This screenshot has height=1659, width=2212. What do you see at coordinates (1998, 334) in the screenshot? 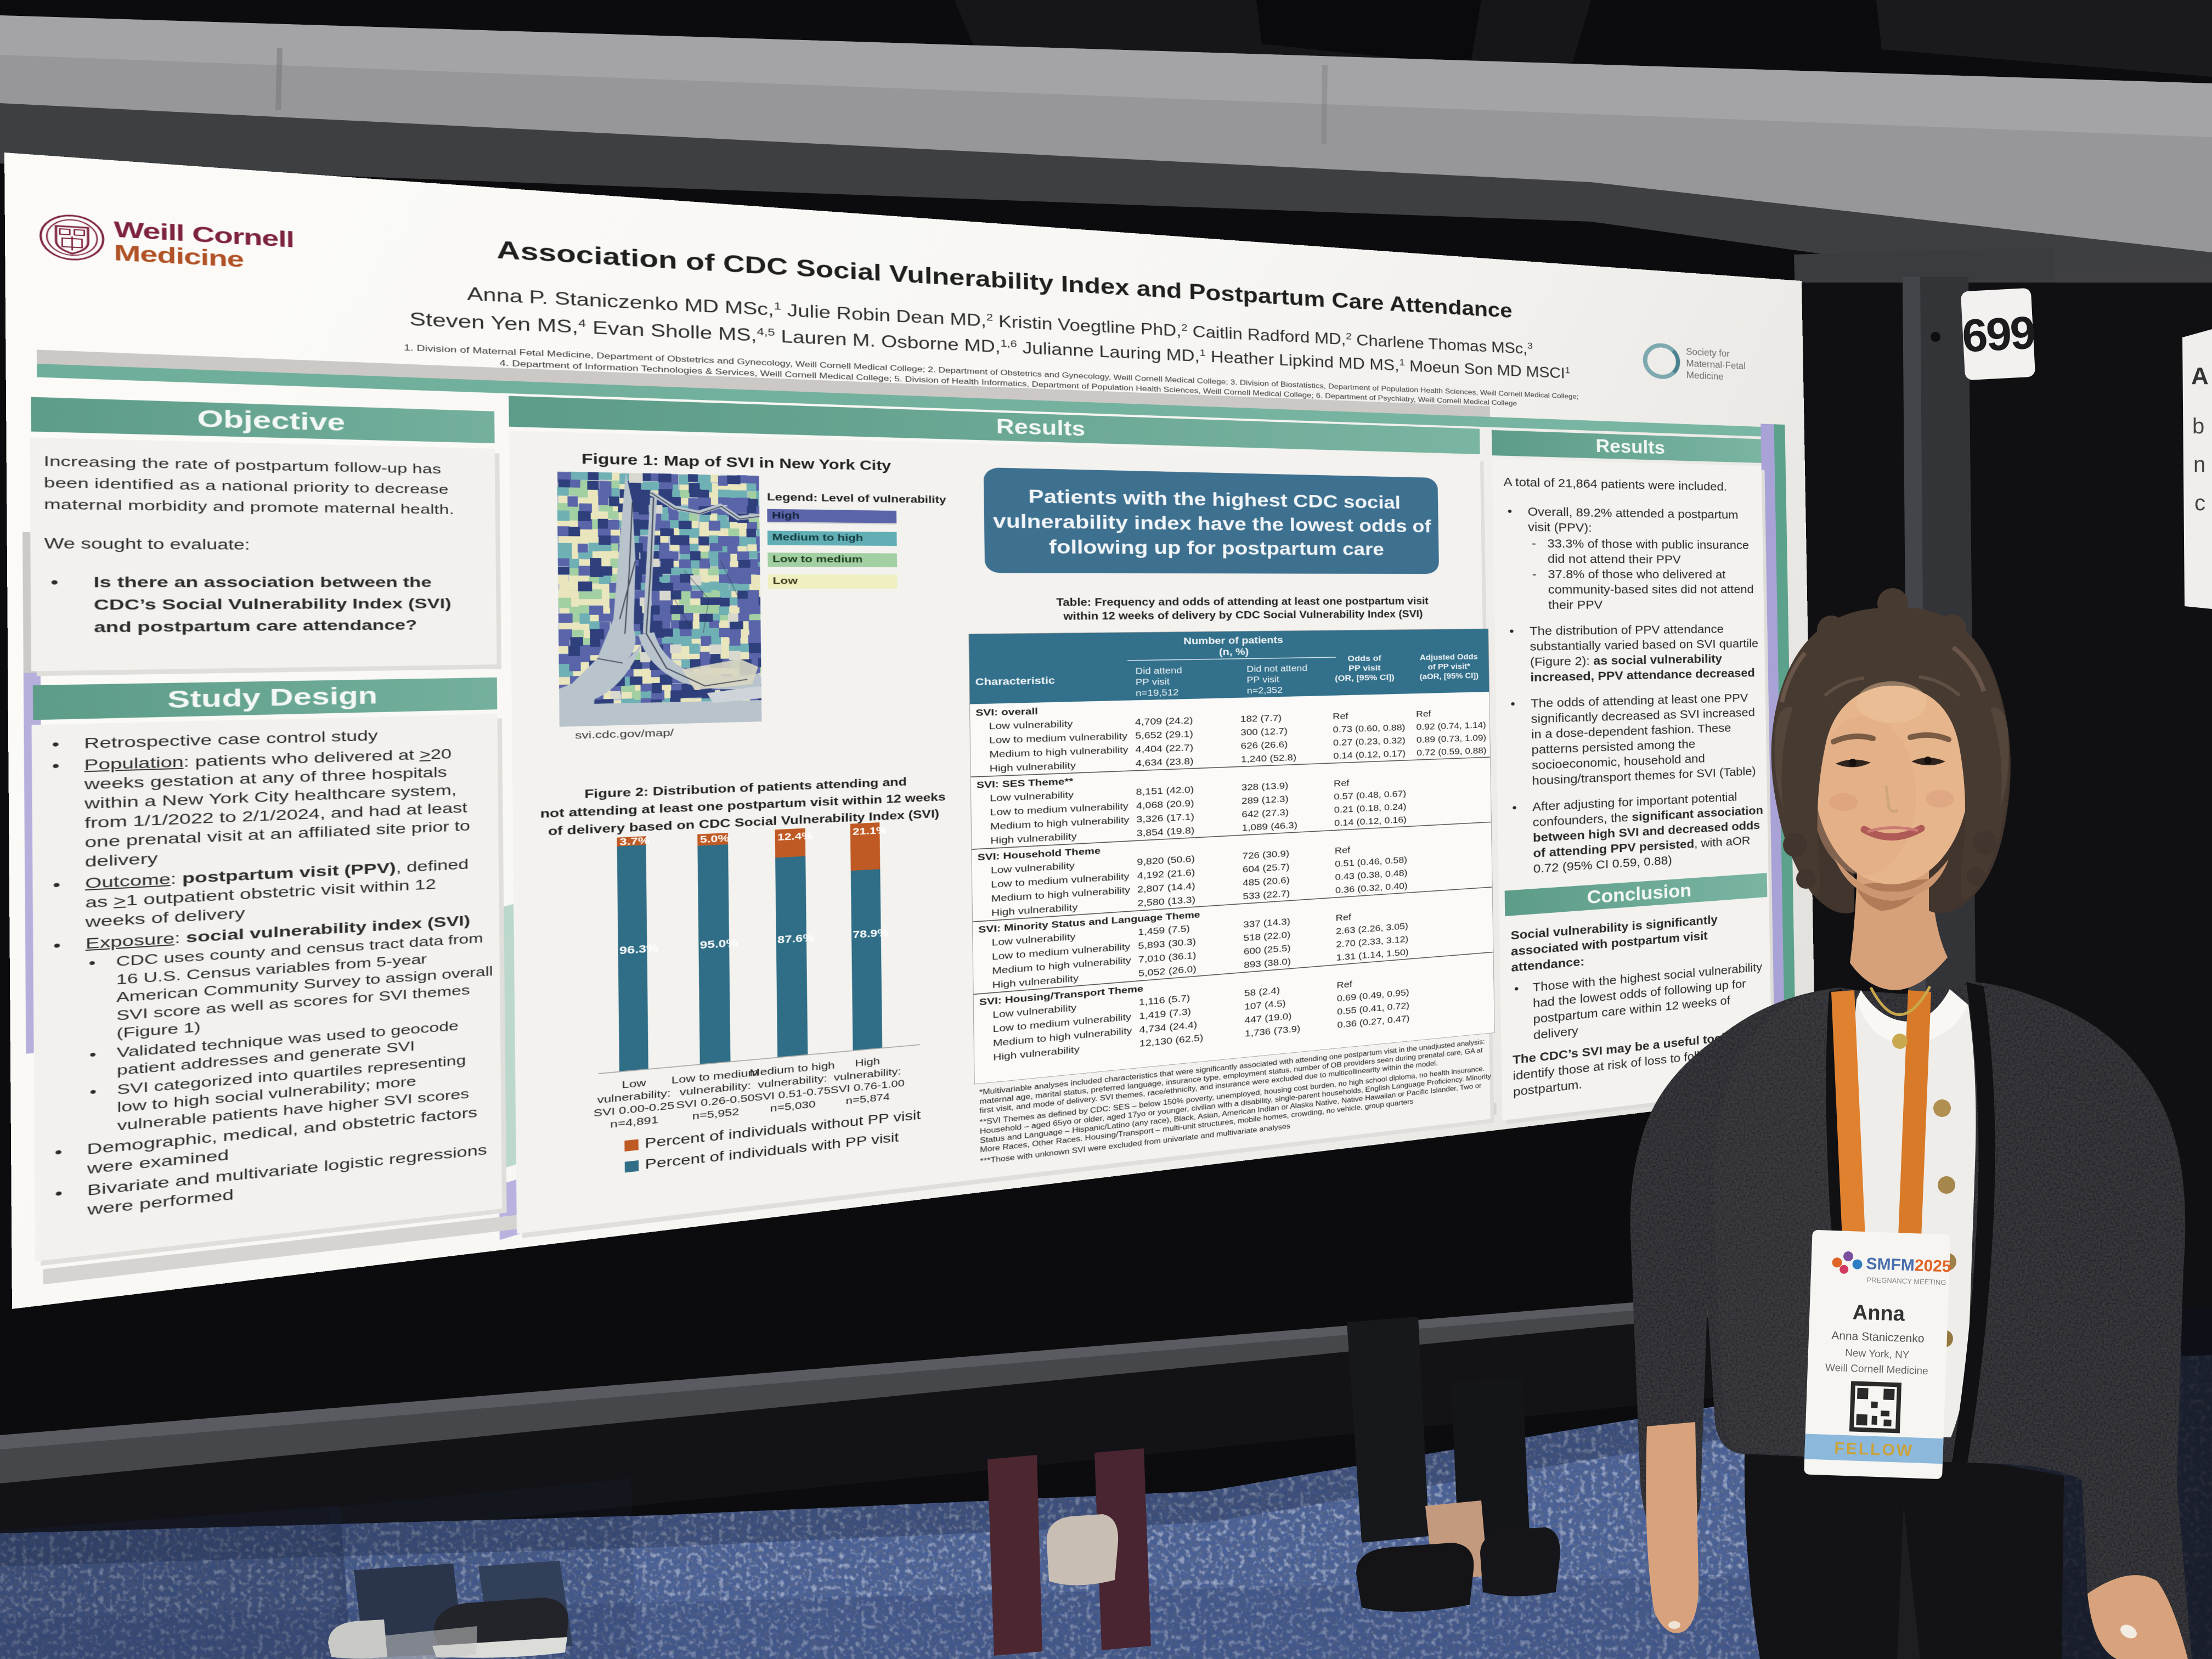
I see `svg-text: 699` at bounding box center [1998, 334].